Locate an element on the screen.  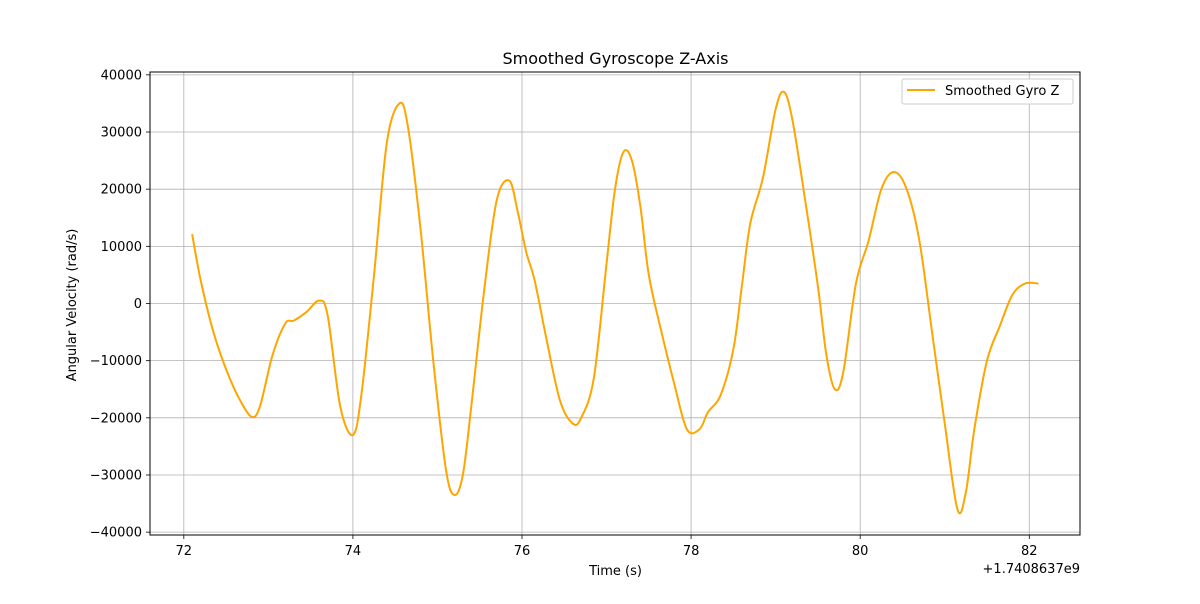
y-tick-label: −10000 is located at coordinates (116, 361).